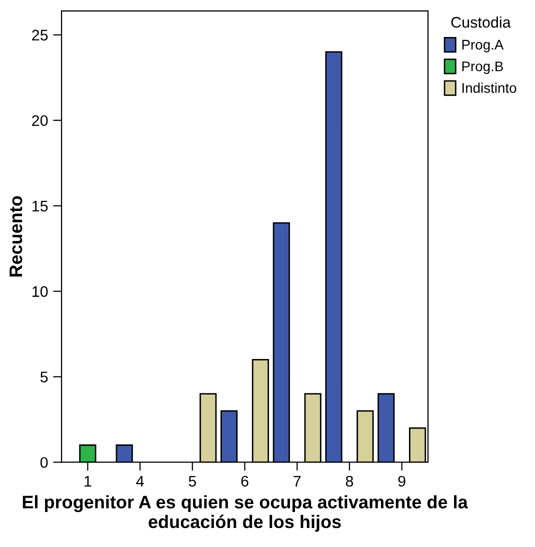 The width and height of the screenshot is (535, 547). What do you see at coordinates (481, 22) in the screenshot?
I see `legend-title: Custodia` at bounding box center [481, 22].